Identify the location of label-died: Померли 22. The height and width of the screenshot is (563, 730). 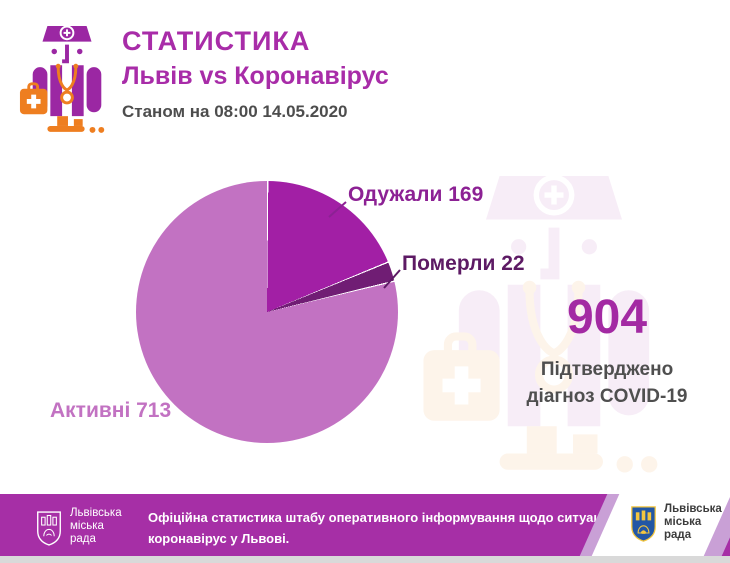
(463, 263).